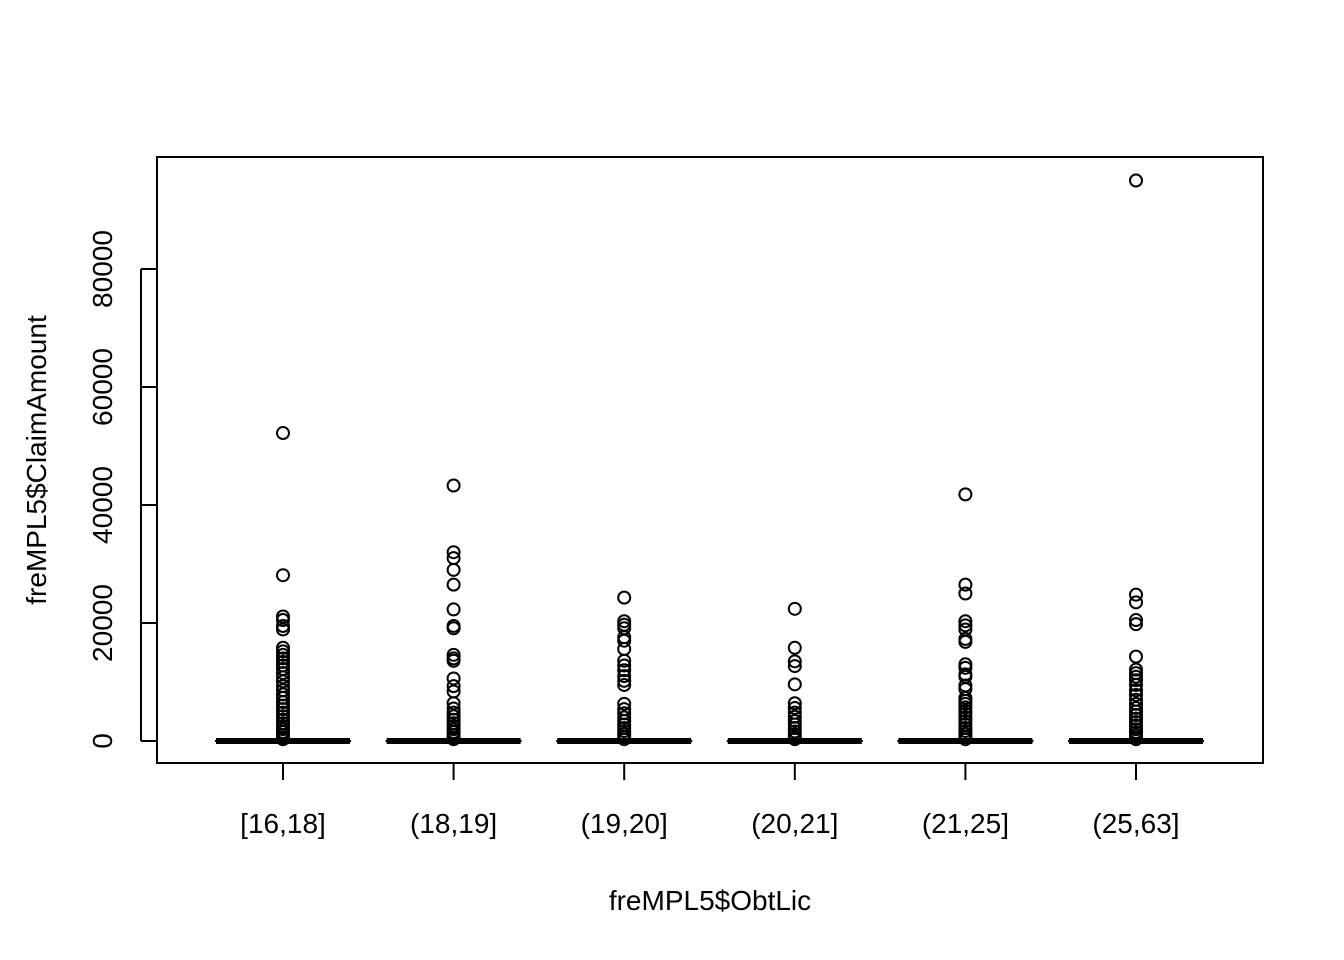  What do you see at coordinates (965, 823) in the screenshot?
I see `x-tick-label: (21,25]` at bounding box center [965, 823].